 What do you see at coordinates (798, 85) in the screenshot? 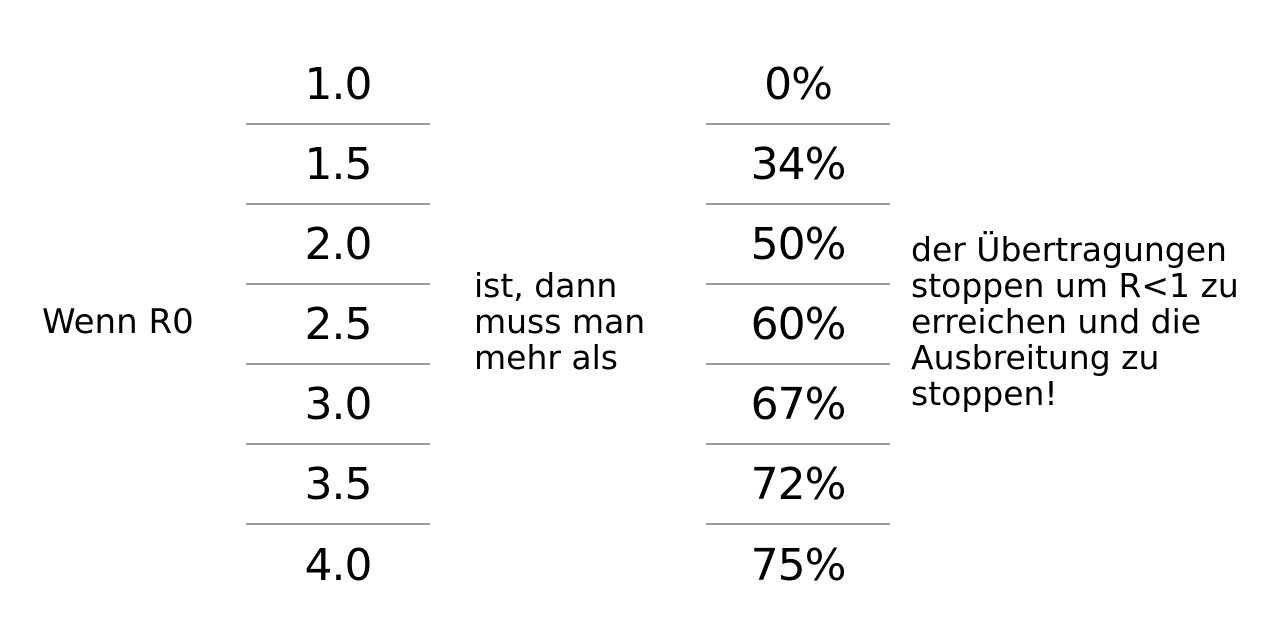
I see `percent-value: 0%` at bounding box center [798, 85].